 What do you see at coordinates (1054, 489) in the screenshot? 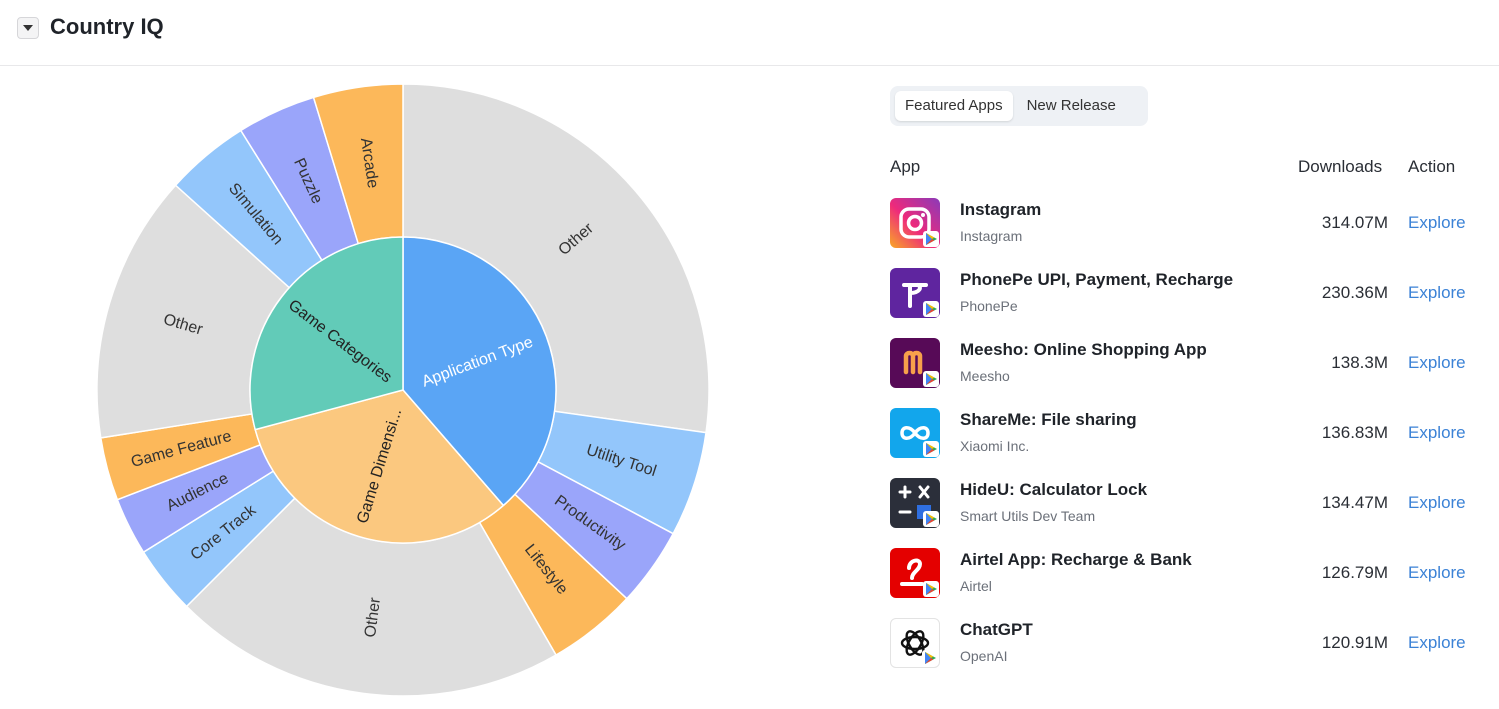
I see `app-name: HideU: Calculator Lock` at bounding box center [1054, 489].